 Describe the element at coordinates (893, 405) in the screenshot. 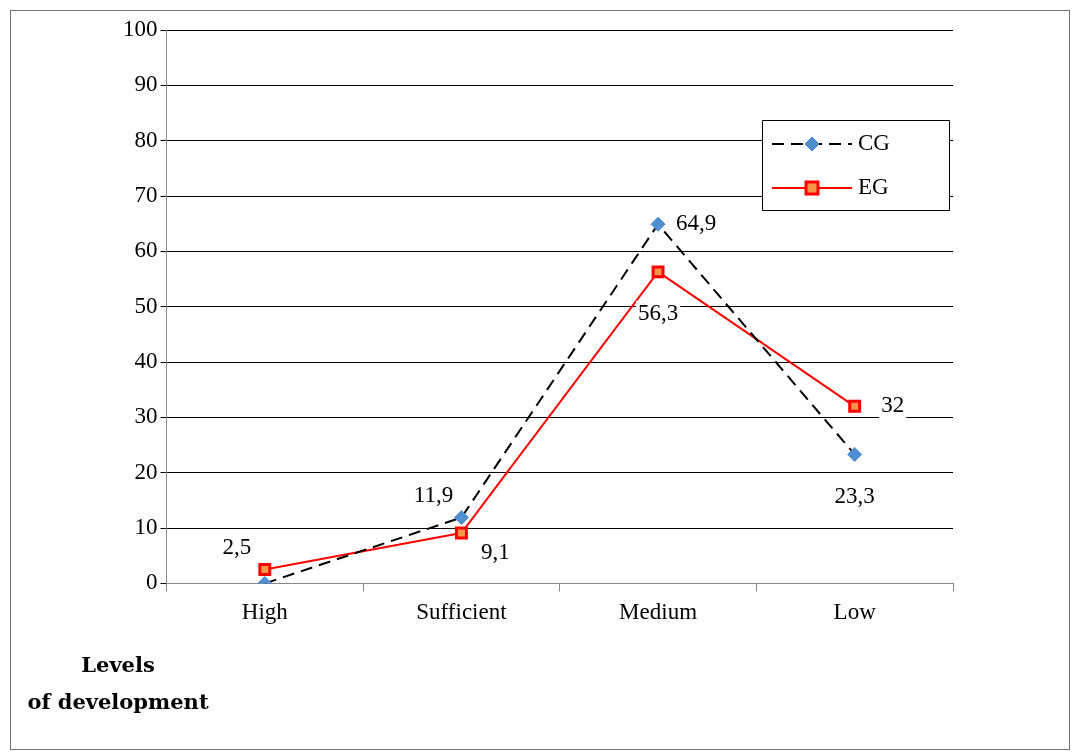

I see `data-label: 32` at that location.